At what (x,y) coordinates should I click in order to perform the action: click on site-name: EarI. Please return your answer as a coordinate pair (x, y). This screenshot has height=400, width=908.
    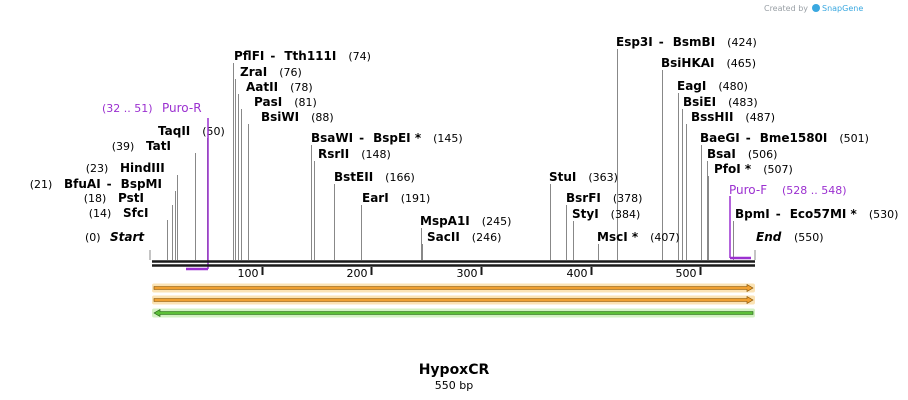
    Looking at the image, I should click on (375, 198).